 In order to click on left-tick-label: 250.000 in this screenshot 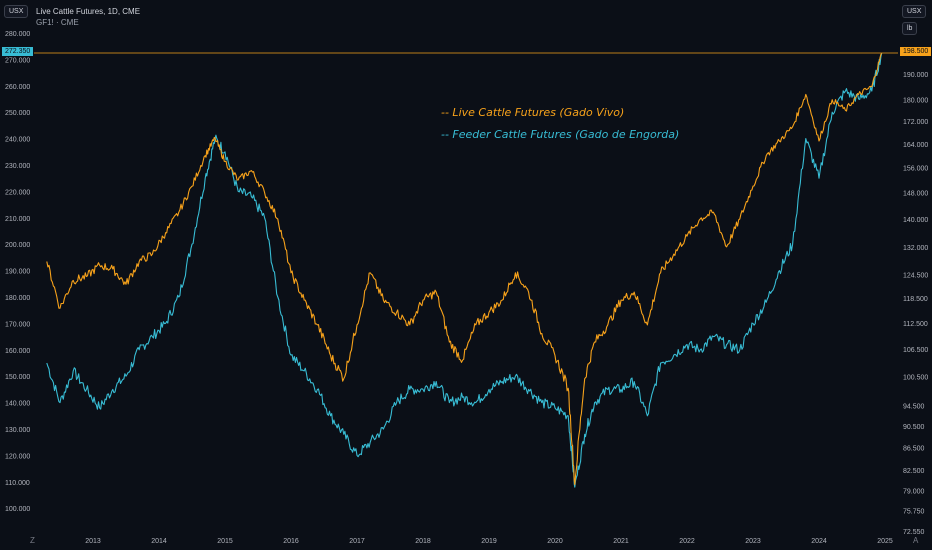, I will do `click(17, 113)`.